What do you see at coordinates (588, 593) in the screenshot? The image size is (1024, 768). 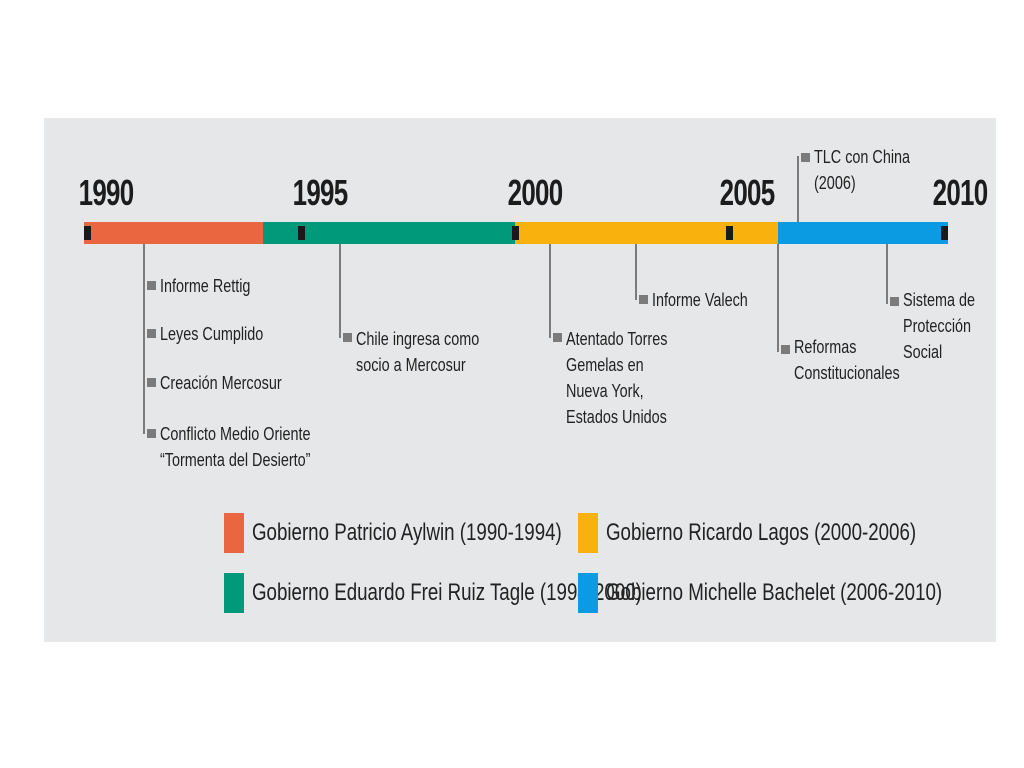 I see `legend-swatch-bachelet` at bounding box center [588, 593].